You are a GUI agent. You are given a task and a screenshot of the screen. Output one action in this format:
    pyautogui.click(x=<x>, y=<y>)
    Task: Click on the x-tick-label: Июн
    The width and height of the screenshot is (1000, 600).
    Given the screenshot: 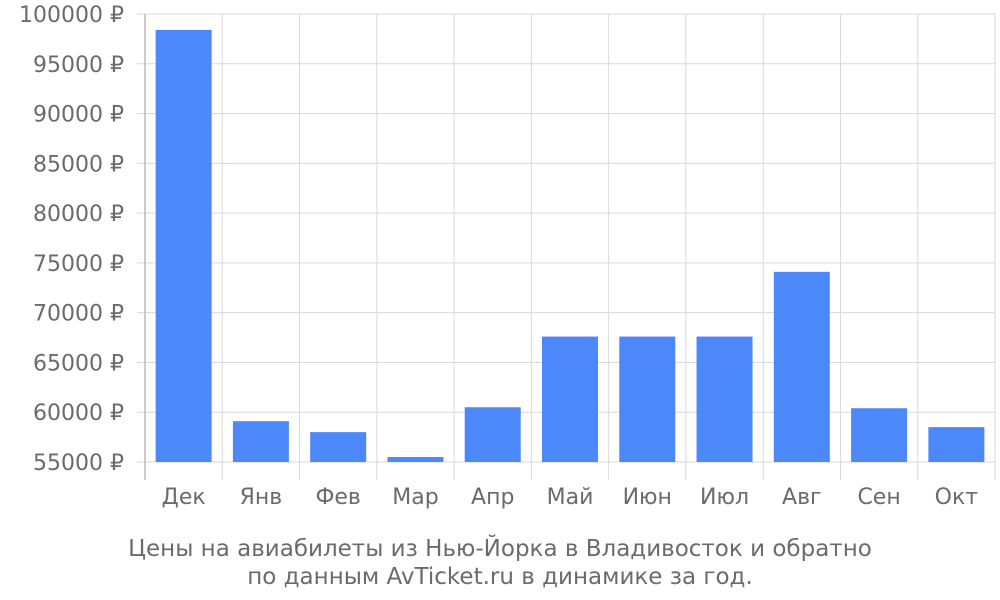 What is the action you would take?
    pyautogui.click(x=647, y=497)
    